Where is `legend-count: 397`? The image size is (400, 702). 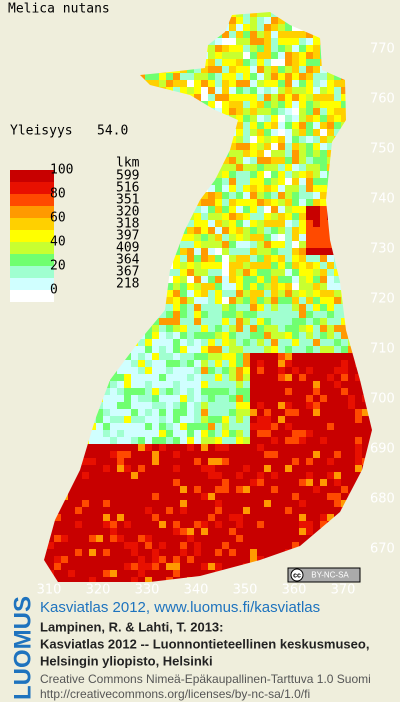 legend-count: 397 is located at coordinates (127, 236).